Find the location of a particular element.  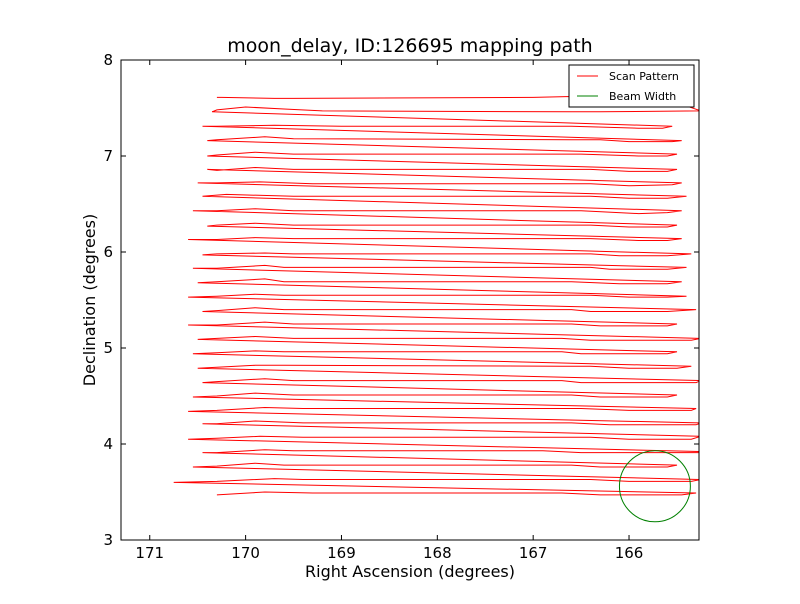

y-tick-label: 8 is located at coordinates (108, 60).